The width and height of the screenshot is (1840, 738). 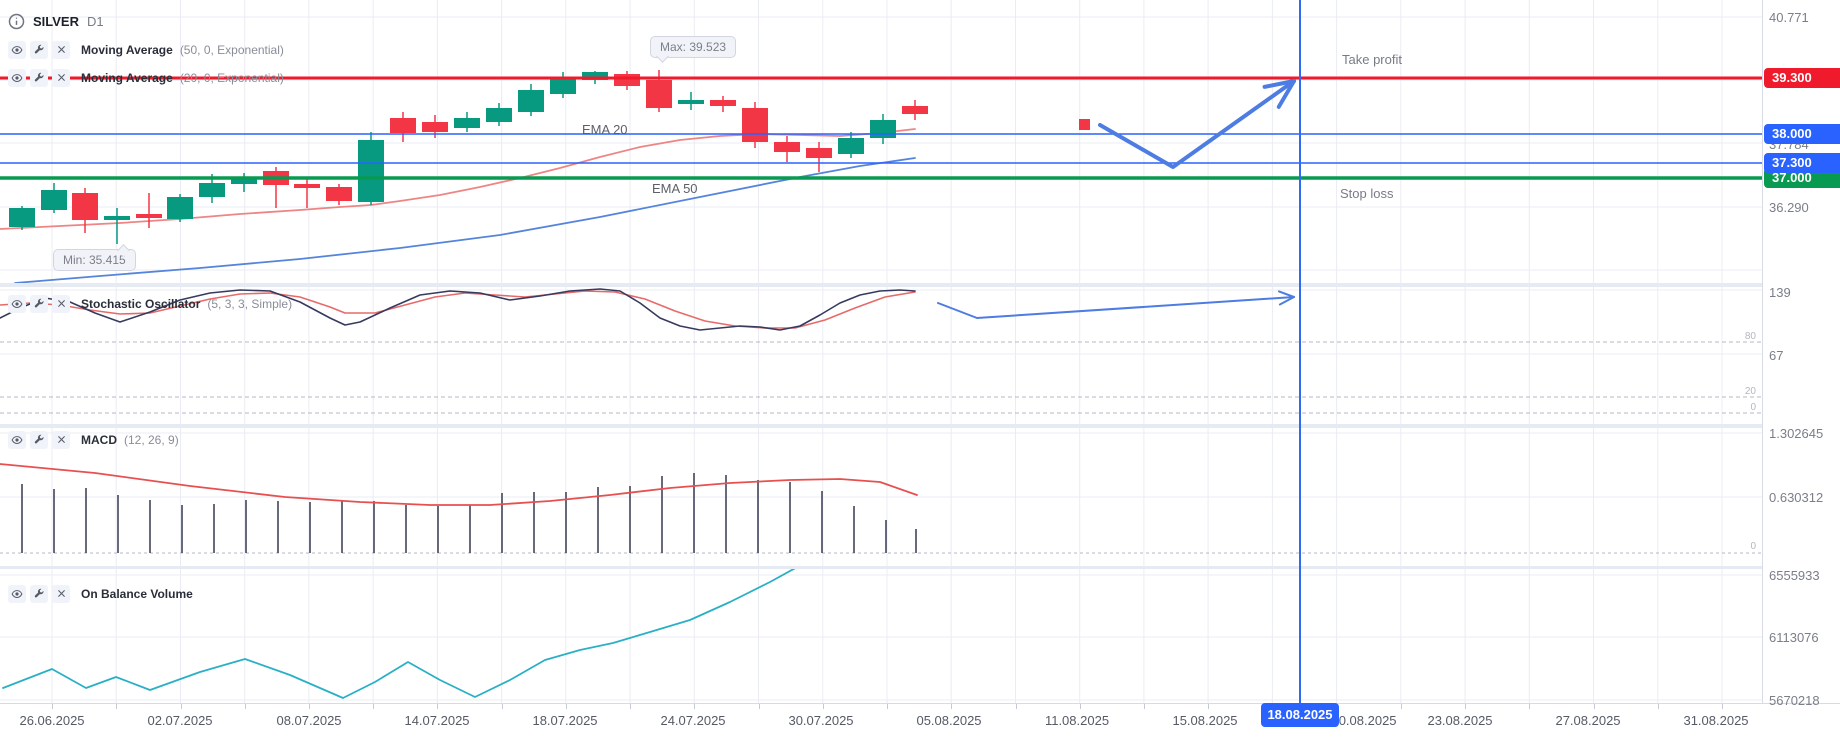 I want to click on axis-tick-label: 6113076, so click(x=1794, y=637).